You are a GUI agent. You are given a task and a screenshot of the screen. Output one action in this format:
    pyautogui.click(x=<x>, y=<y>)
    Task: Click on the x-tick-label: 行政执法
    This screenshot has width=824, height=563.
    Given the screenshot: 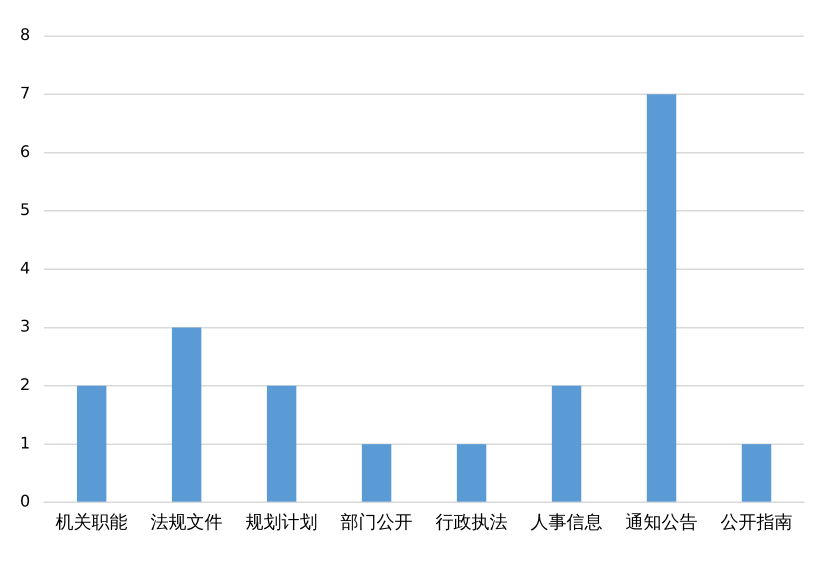 What is the action you would take?
    pyautogui.click(x=472, y=522)
    